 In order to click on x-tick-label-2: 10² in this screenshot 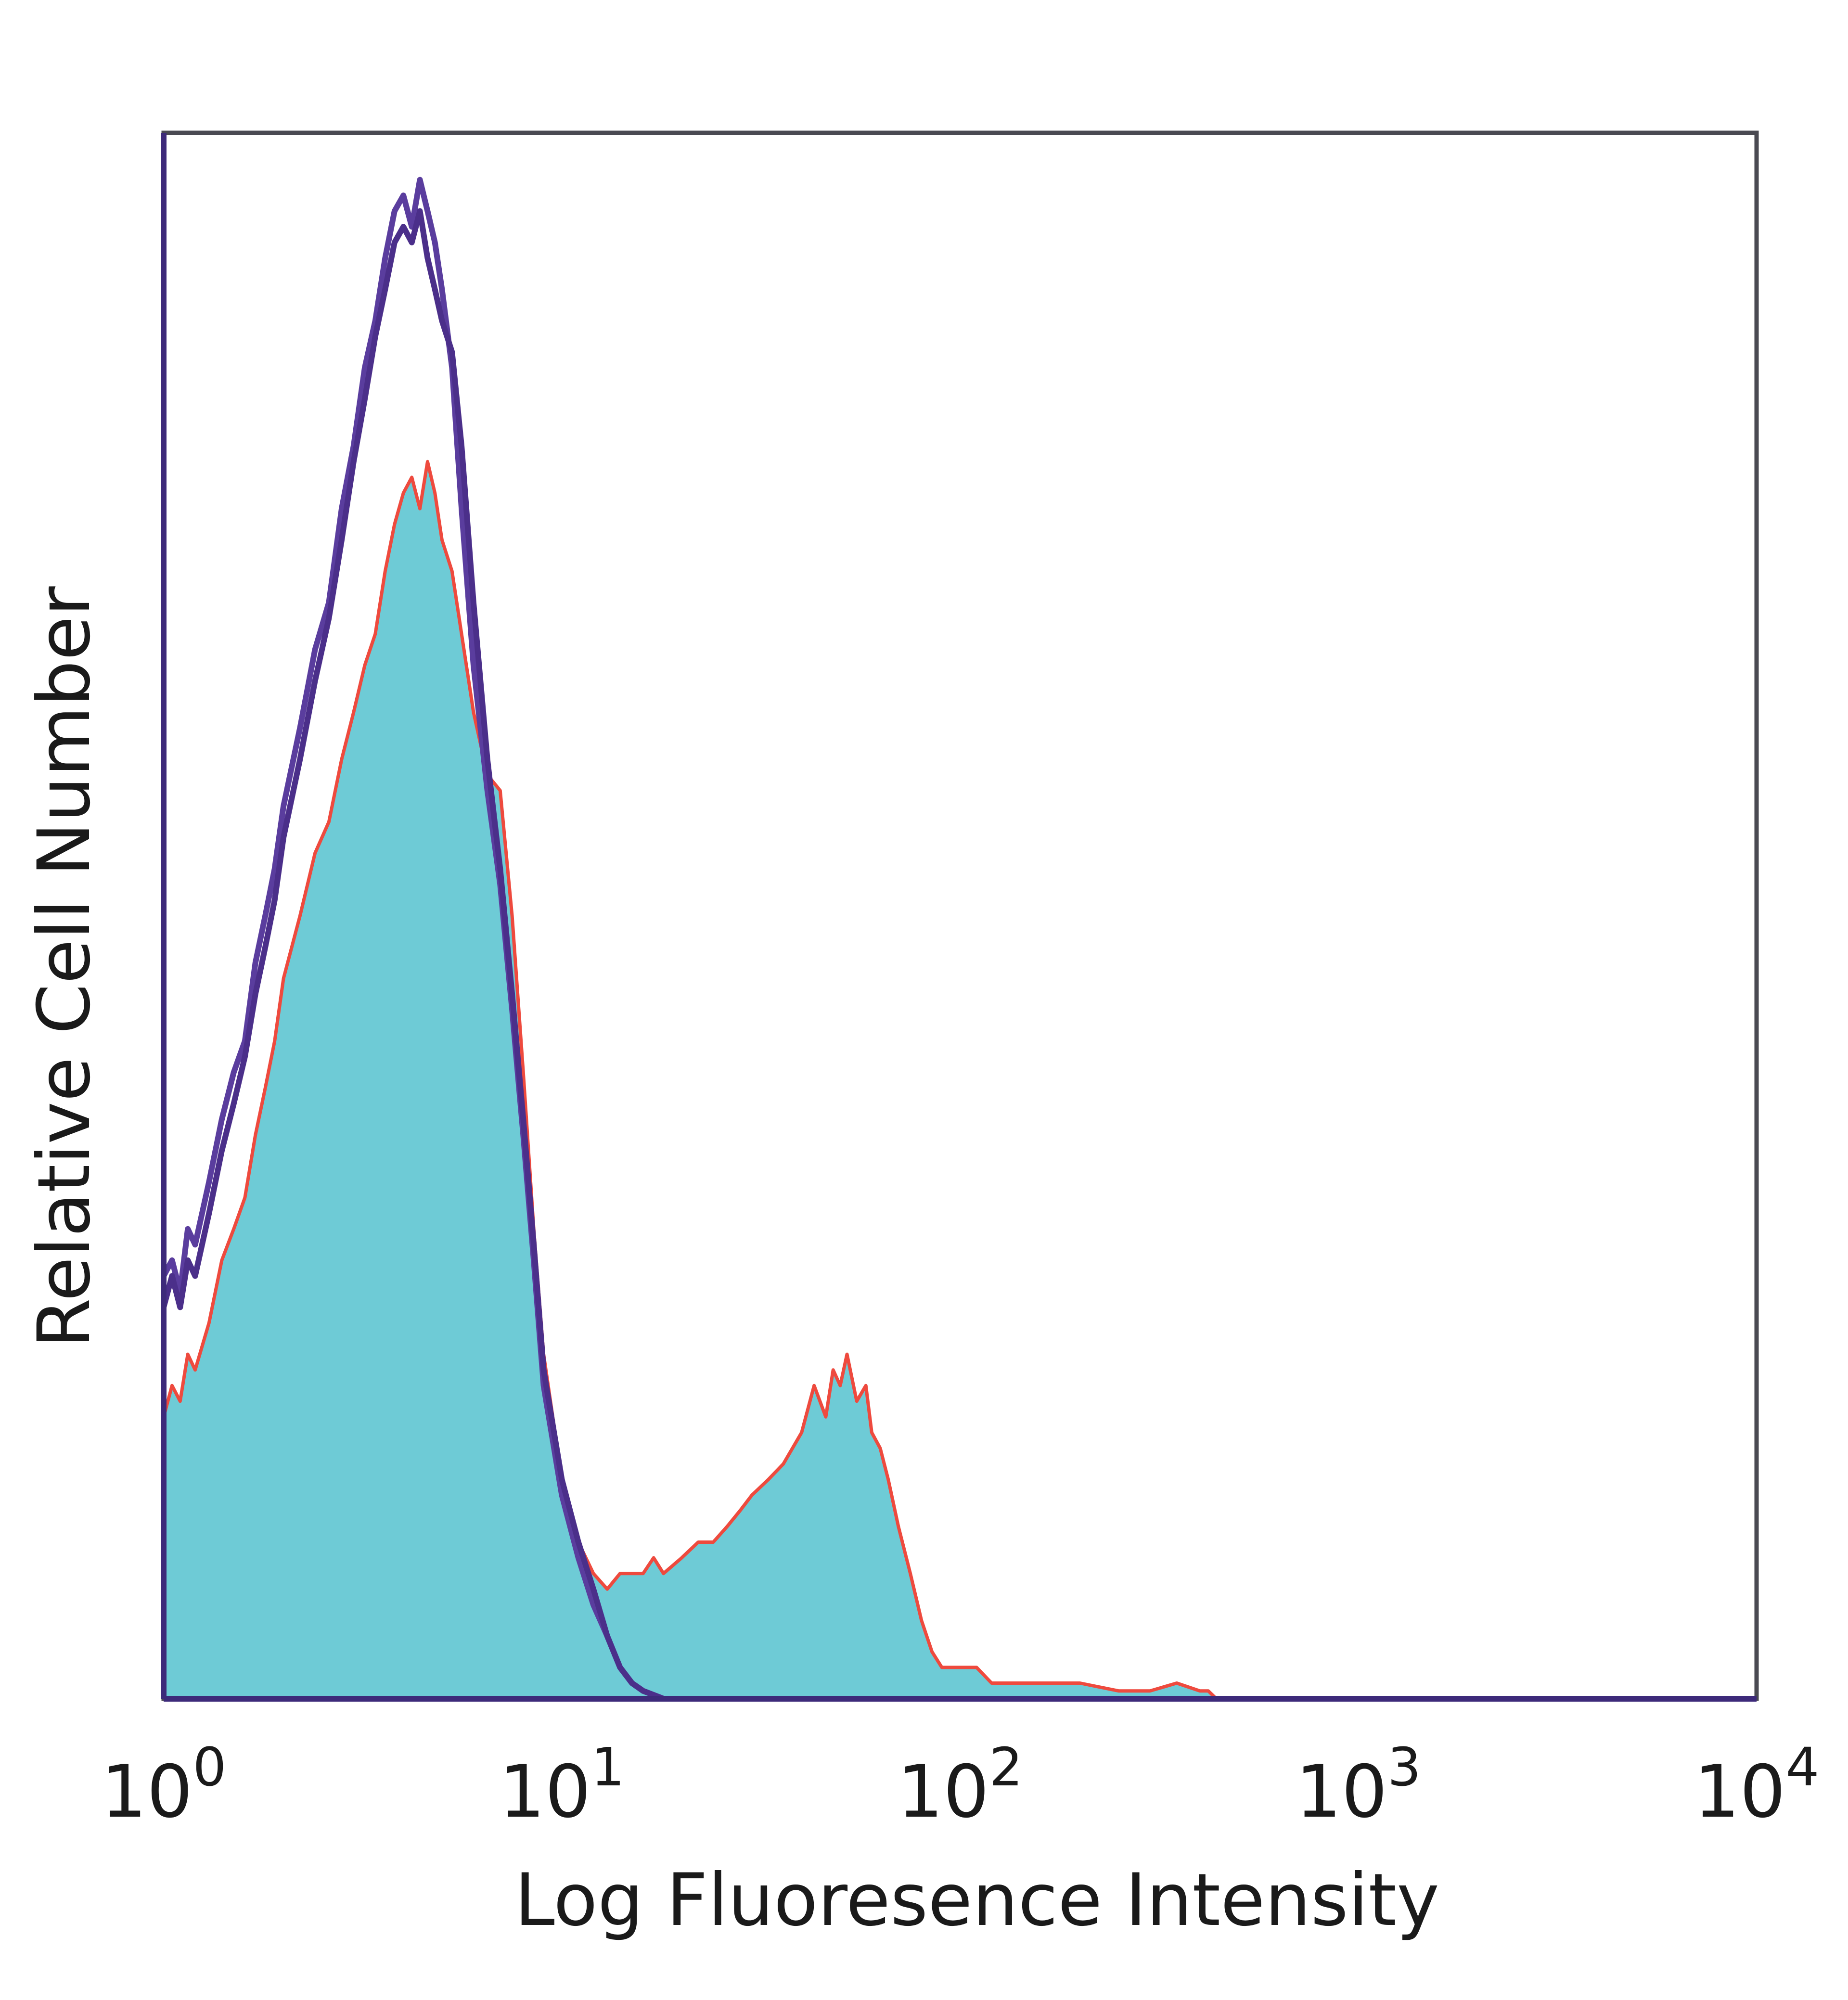, I will do `click(960, 1785)`.